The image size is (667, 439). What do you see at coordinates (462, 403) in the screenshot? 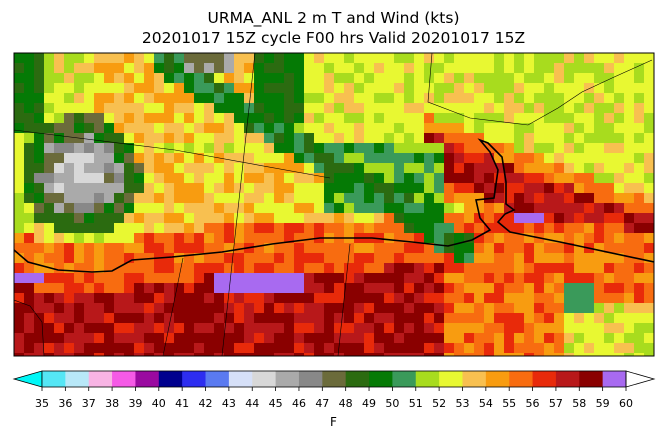
I see `colorbar-tick-label: 53` at bounding box center [462, 403].